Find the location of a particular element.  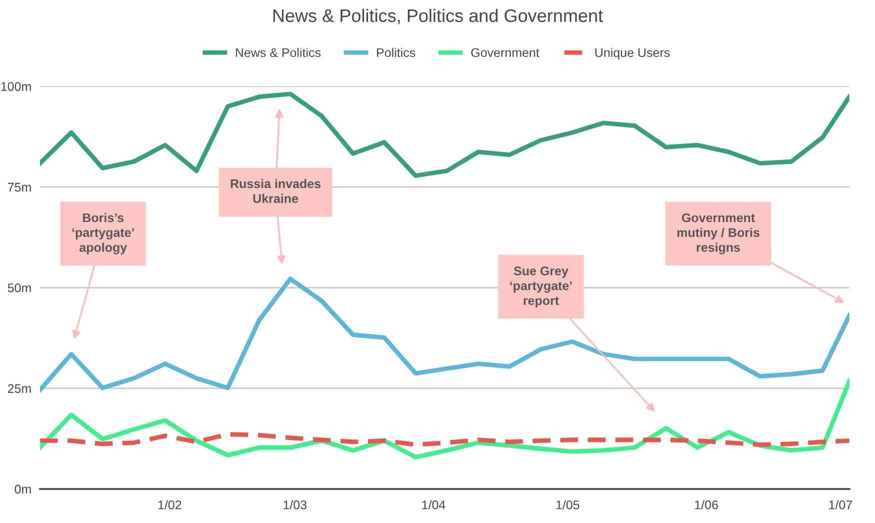

annotation: Sue Grey ‘partygate’ report is located at coordinates (541, 287).